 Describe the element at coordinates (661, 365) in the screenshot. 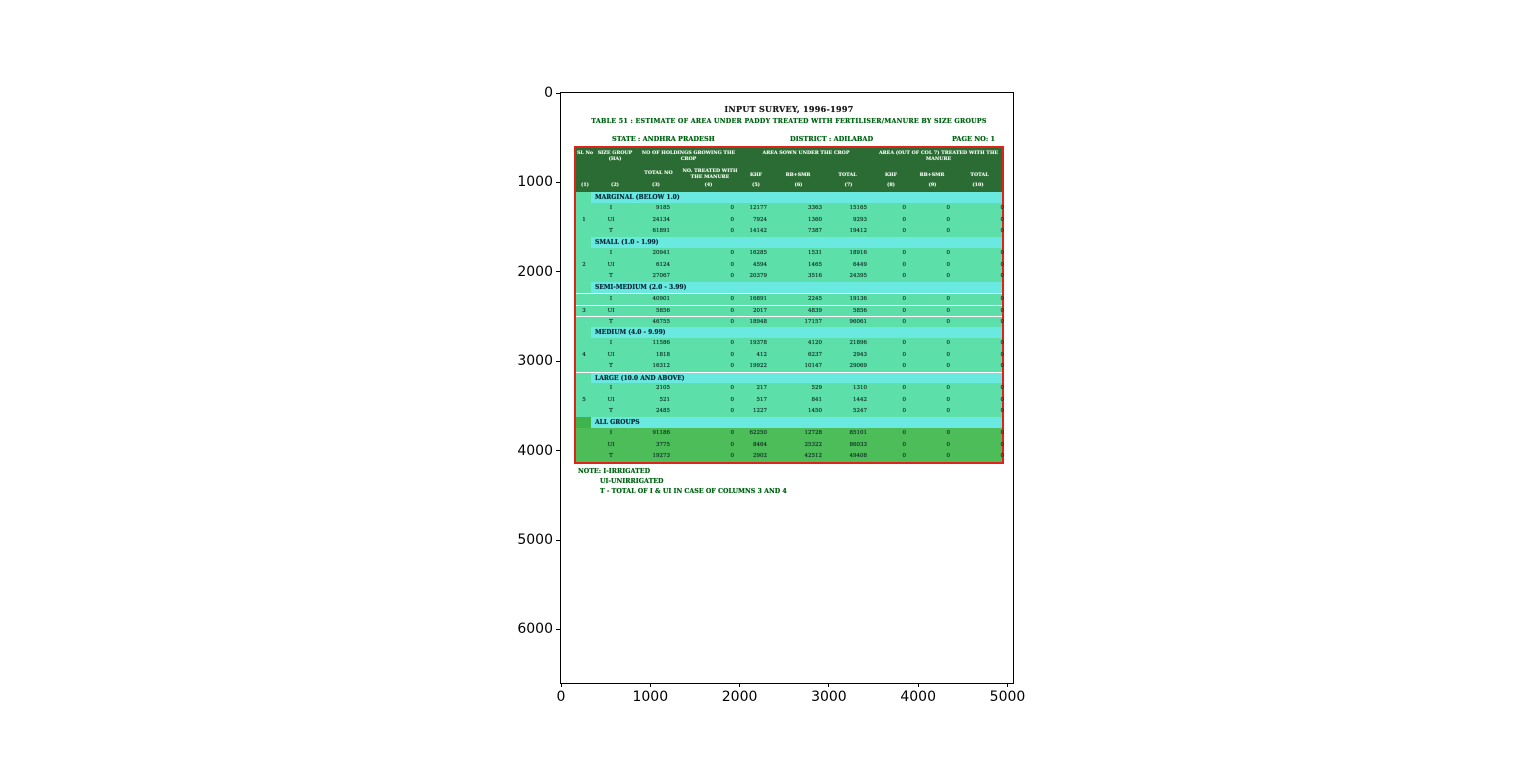

I see `cell-value: 16312` at that location.